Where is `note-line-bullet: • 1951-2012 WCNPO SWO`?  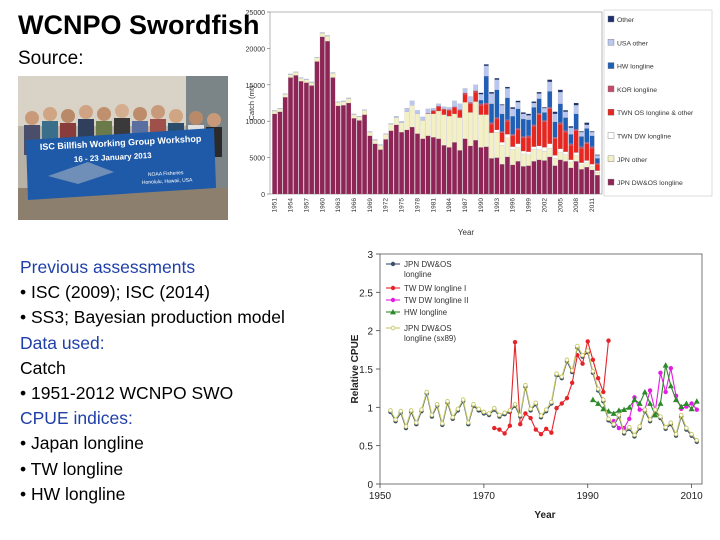 note-line-bullet: • 1951-2012 WCNPO SWO is located at coordinates (127, 393).